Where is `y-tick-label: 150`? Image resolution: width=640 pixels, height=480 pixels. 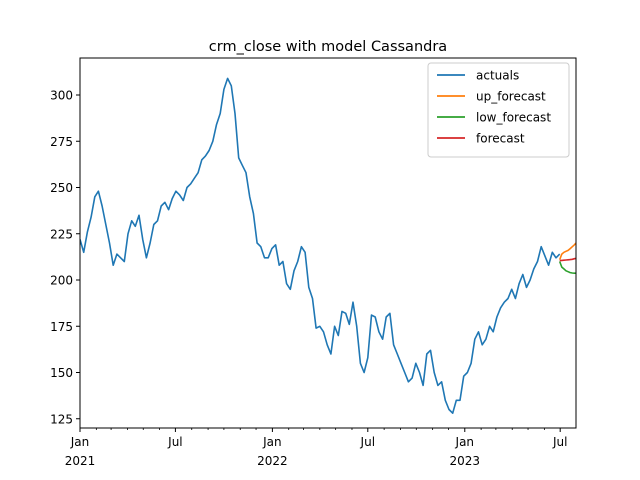 y-tick-label: 150 is located at coordinates (61, 373).